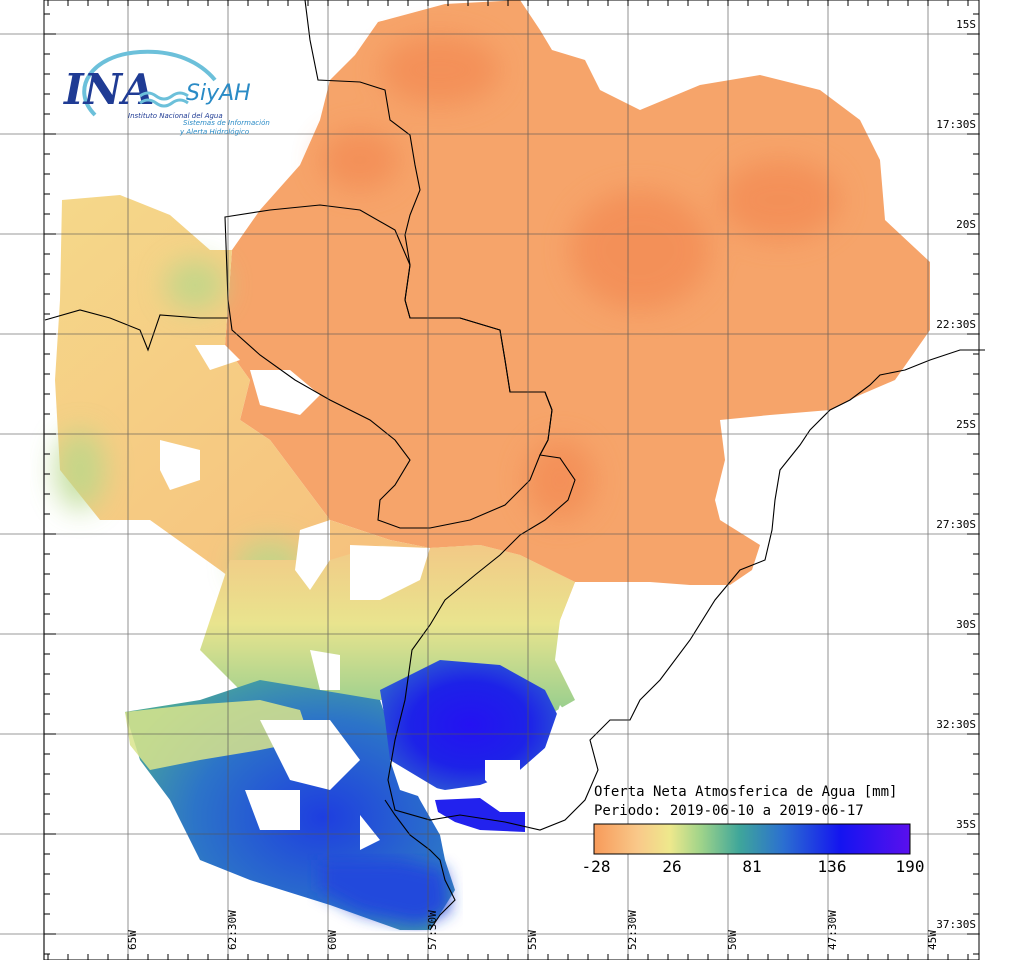  What do you see at coordinates (109, 89) in the screenshot?
I see `logo-acronym: INA` at bounding box center [109, 89].